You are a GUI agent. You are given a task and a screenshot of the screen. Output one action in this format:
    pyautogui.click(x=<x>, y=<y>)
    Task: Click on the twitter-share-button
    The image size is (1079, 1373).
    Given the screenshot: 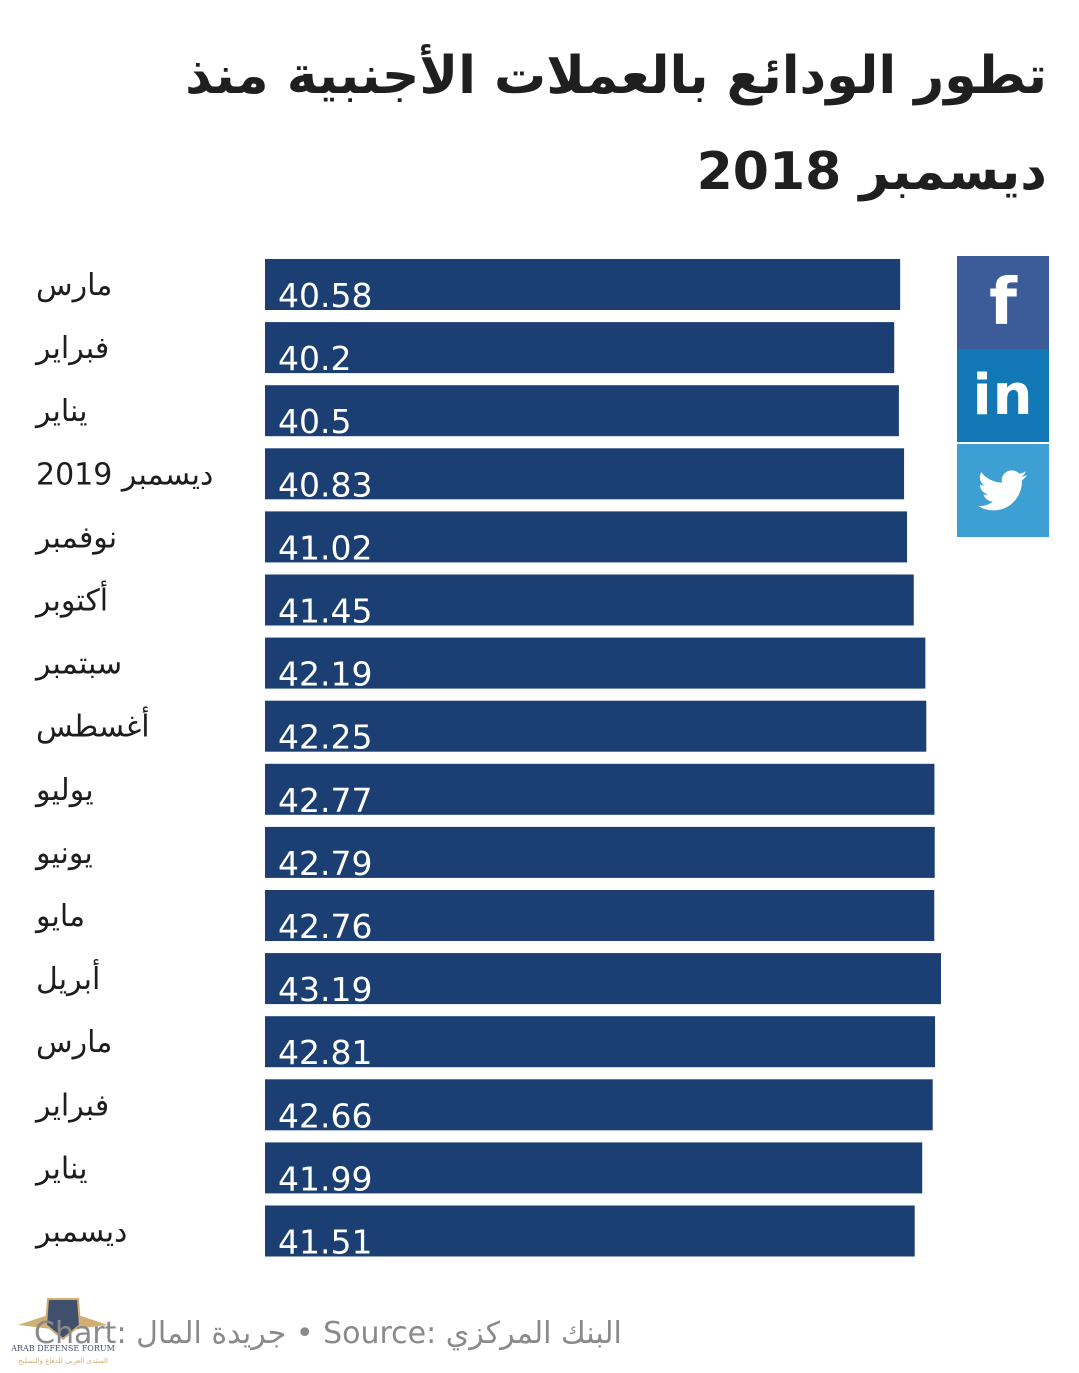 What is the action you would take?
    pyautogui.click(x=1003, y=490)
    